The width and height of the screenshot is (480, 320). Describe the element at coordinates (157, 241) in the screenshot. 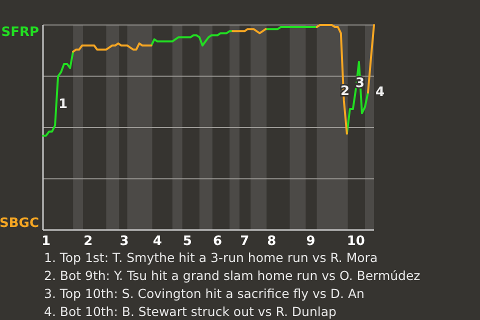

I see `x-tick-label: 4` at that location.